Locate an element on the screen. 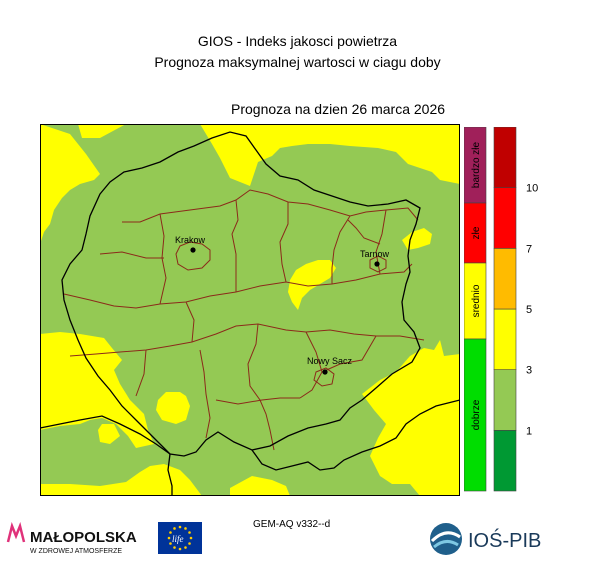  tarnow-district is located at coordinates (378, 264).